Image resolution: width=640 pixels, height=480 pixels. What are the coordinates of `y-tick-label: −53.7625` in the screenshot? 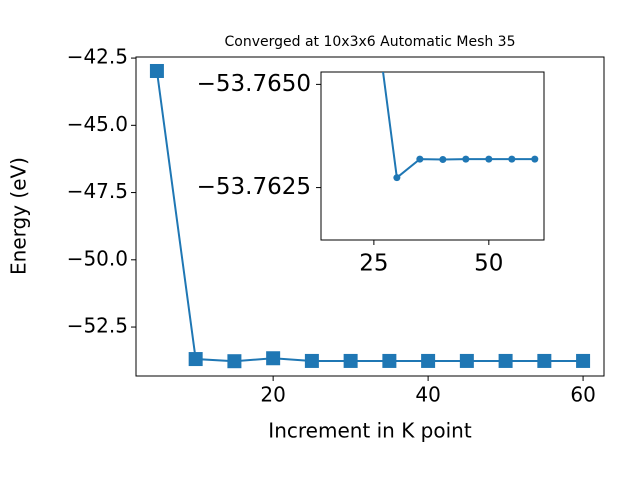 It's located at (254, 187).